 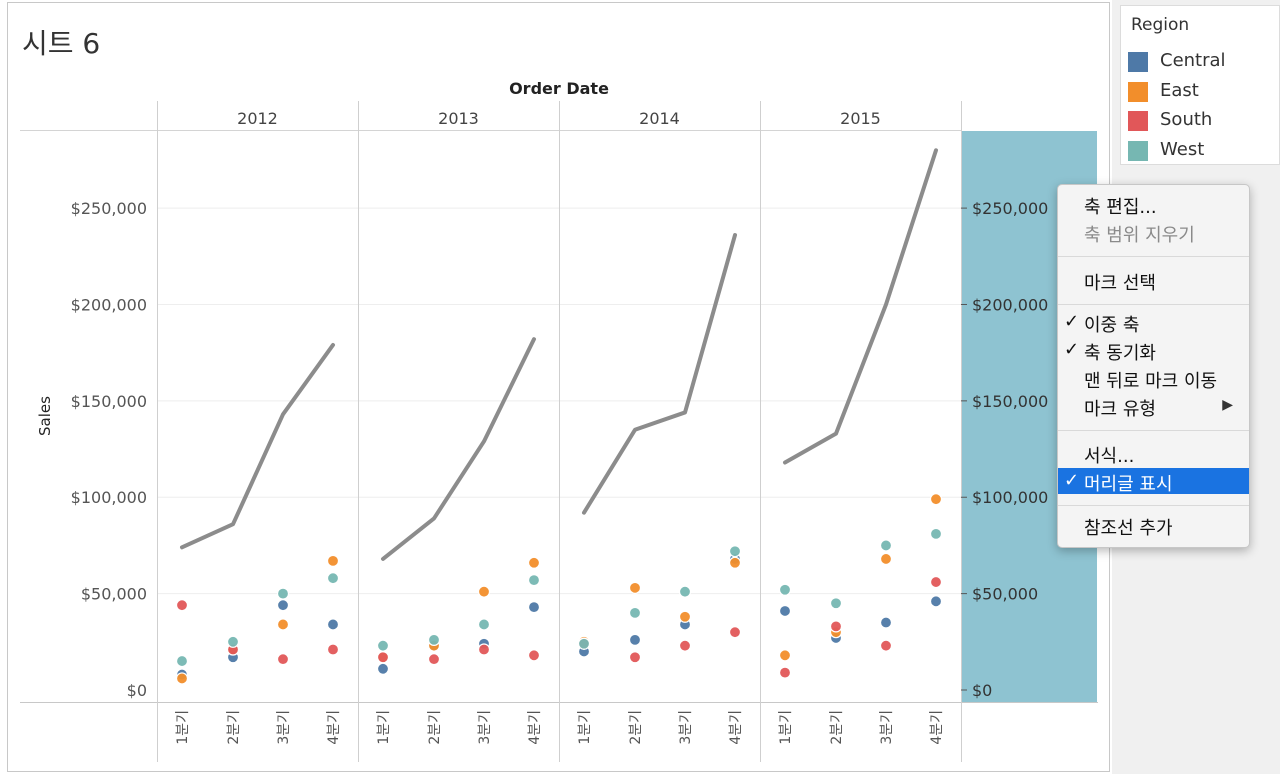 I want to click on menu-item-8: 마크 유형 ▶, so click(x=1153, y=406).